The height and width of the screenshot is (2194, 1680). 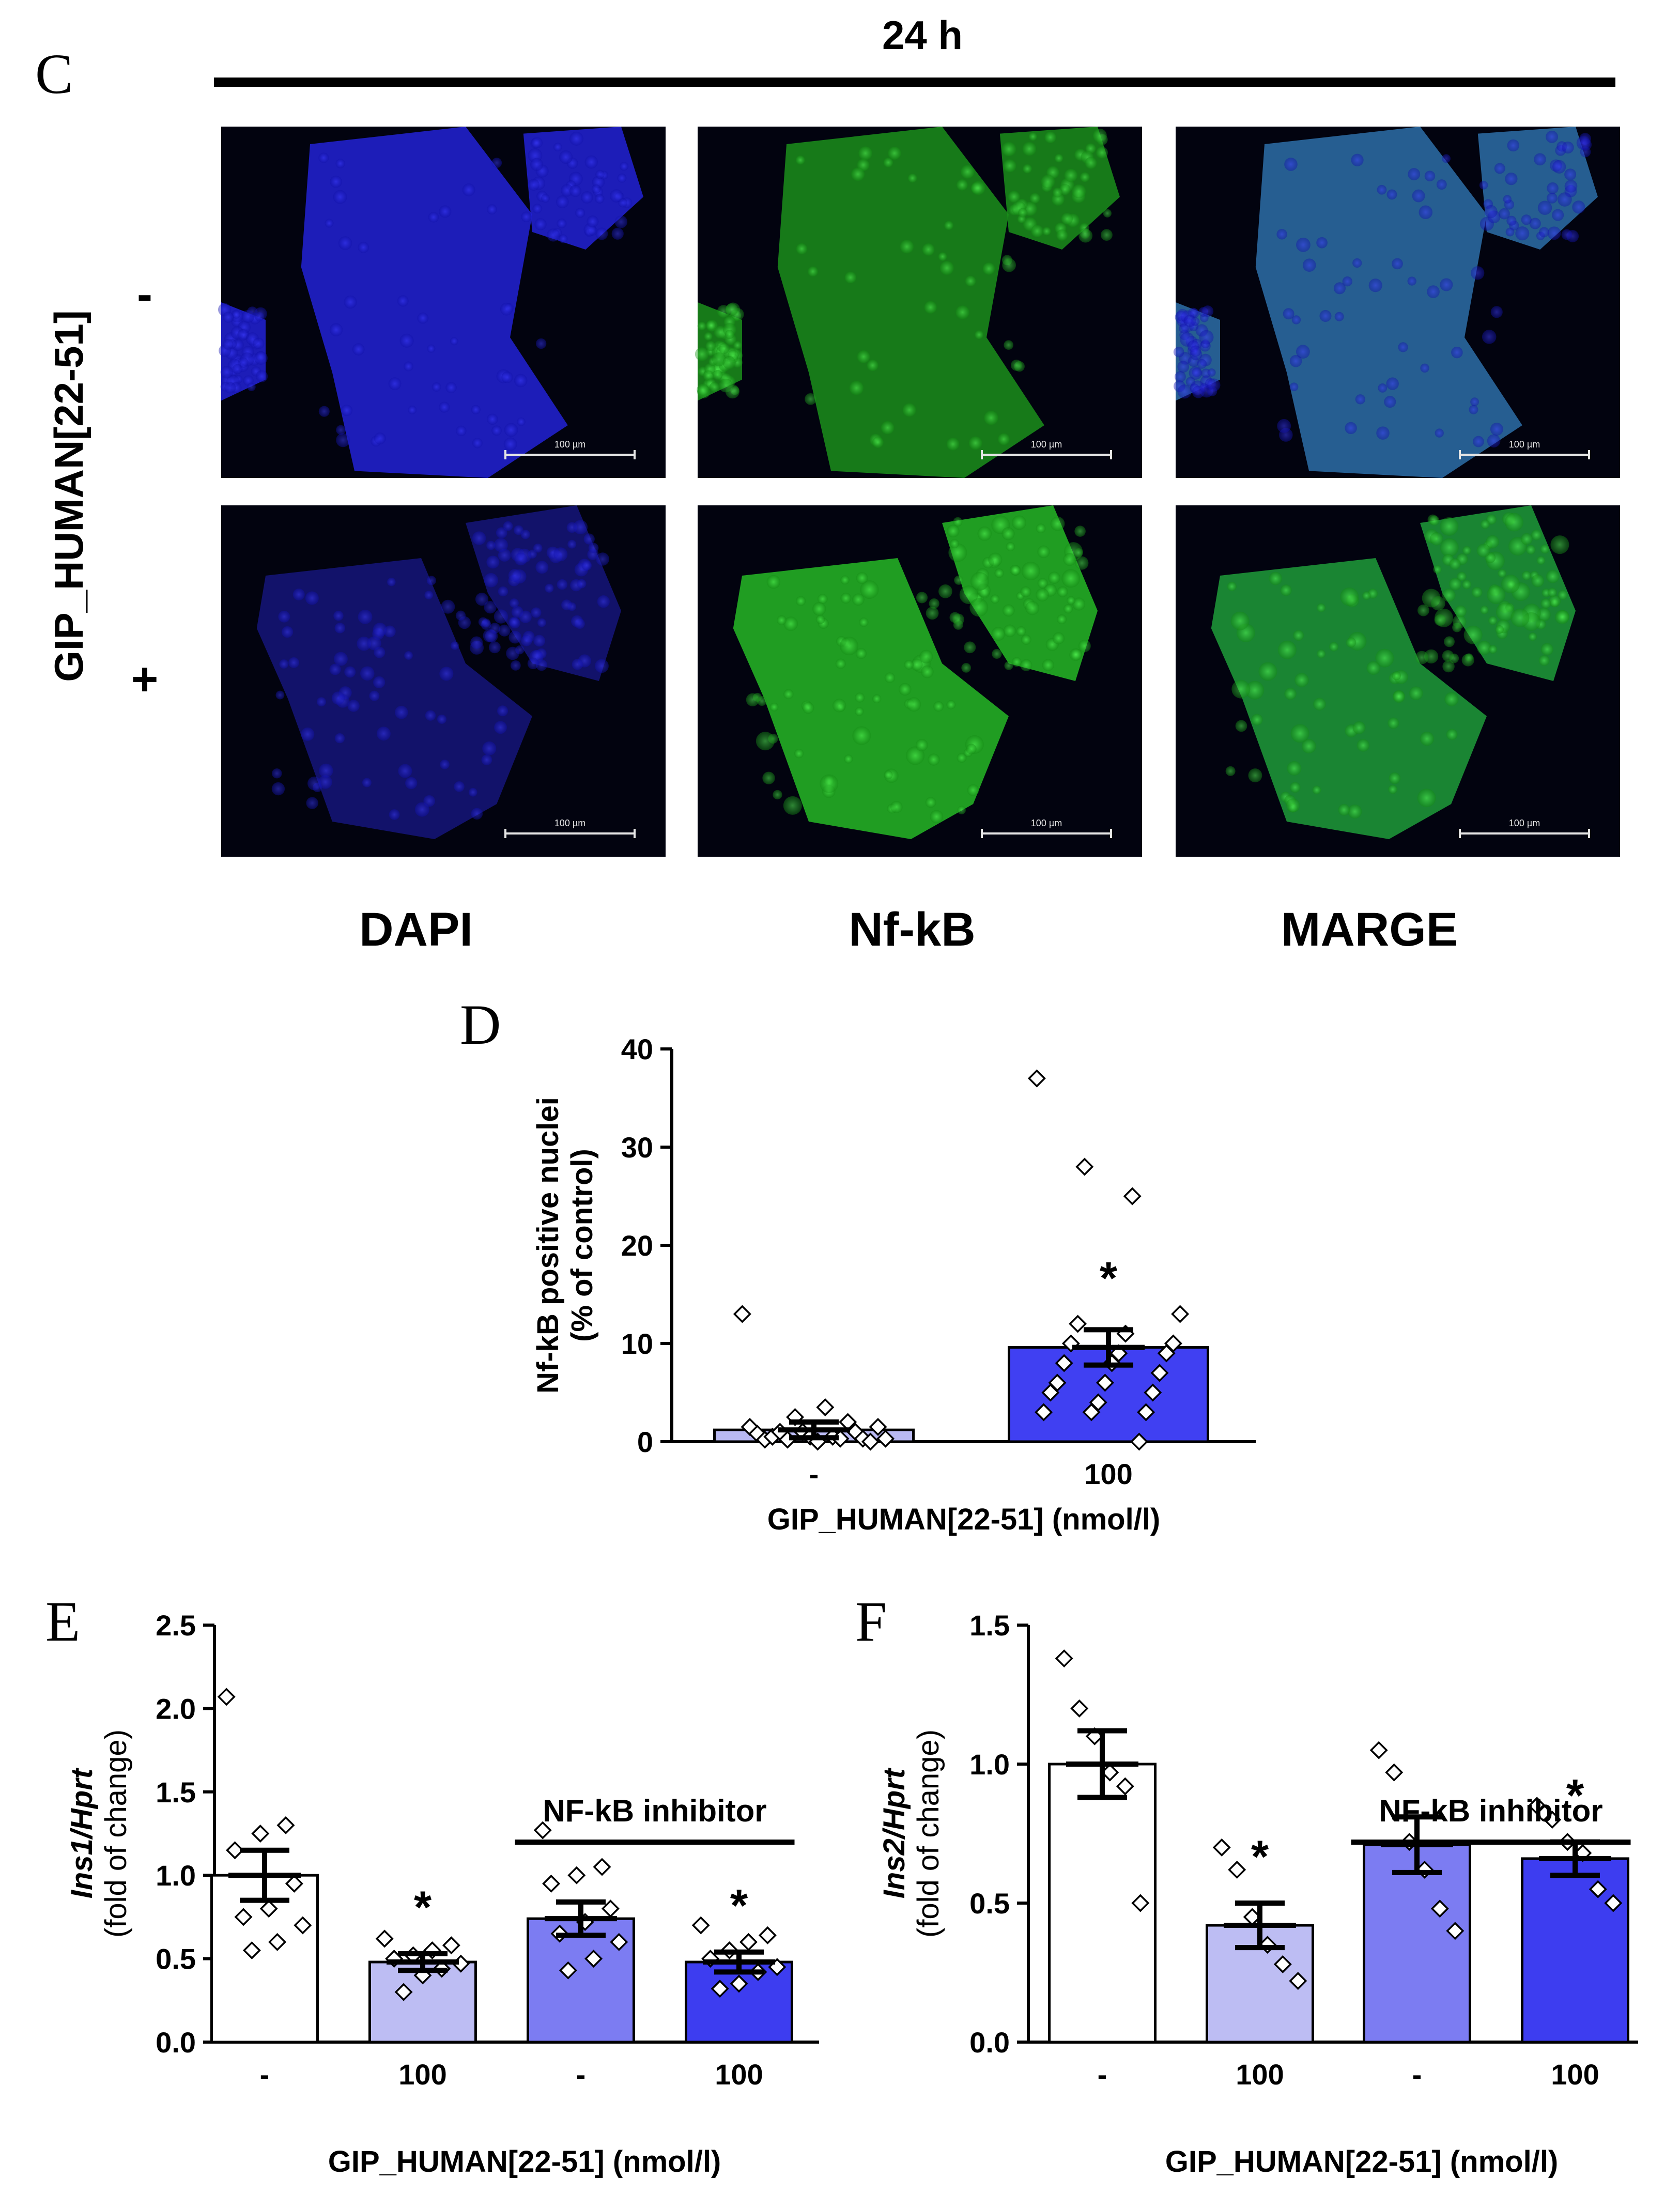 What do you see at coordinates (54, 74) in the screenshot?
I see `panel-c-letter: C` at bounding box center [54, 74].